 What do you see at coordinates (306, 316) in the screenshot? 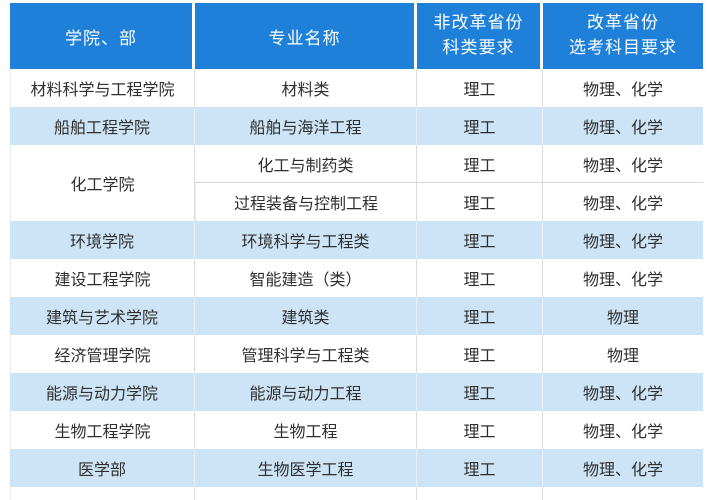
I see `major-cell: 建筑类` at bounding box center [306, 316].